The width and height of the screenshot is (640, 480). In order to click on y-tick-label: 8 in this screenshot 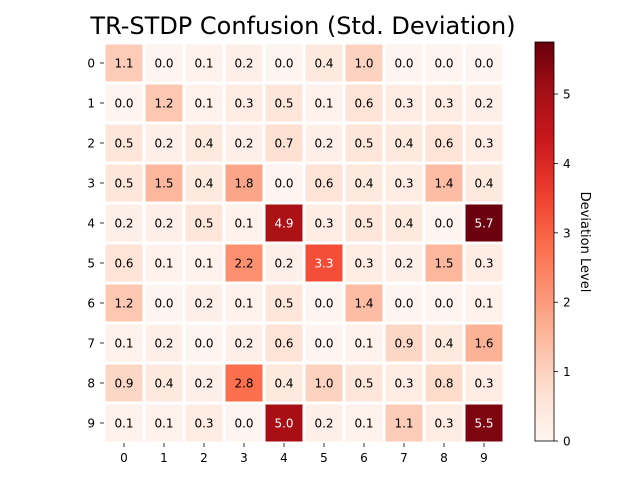, I will do `click(91, 384)`.